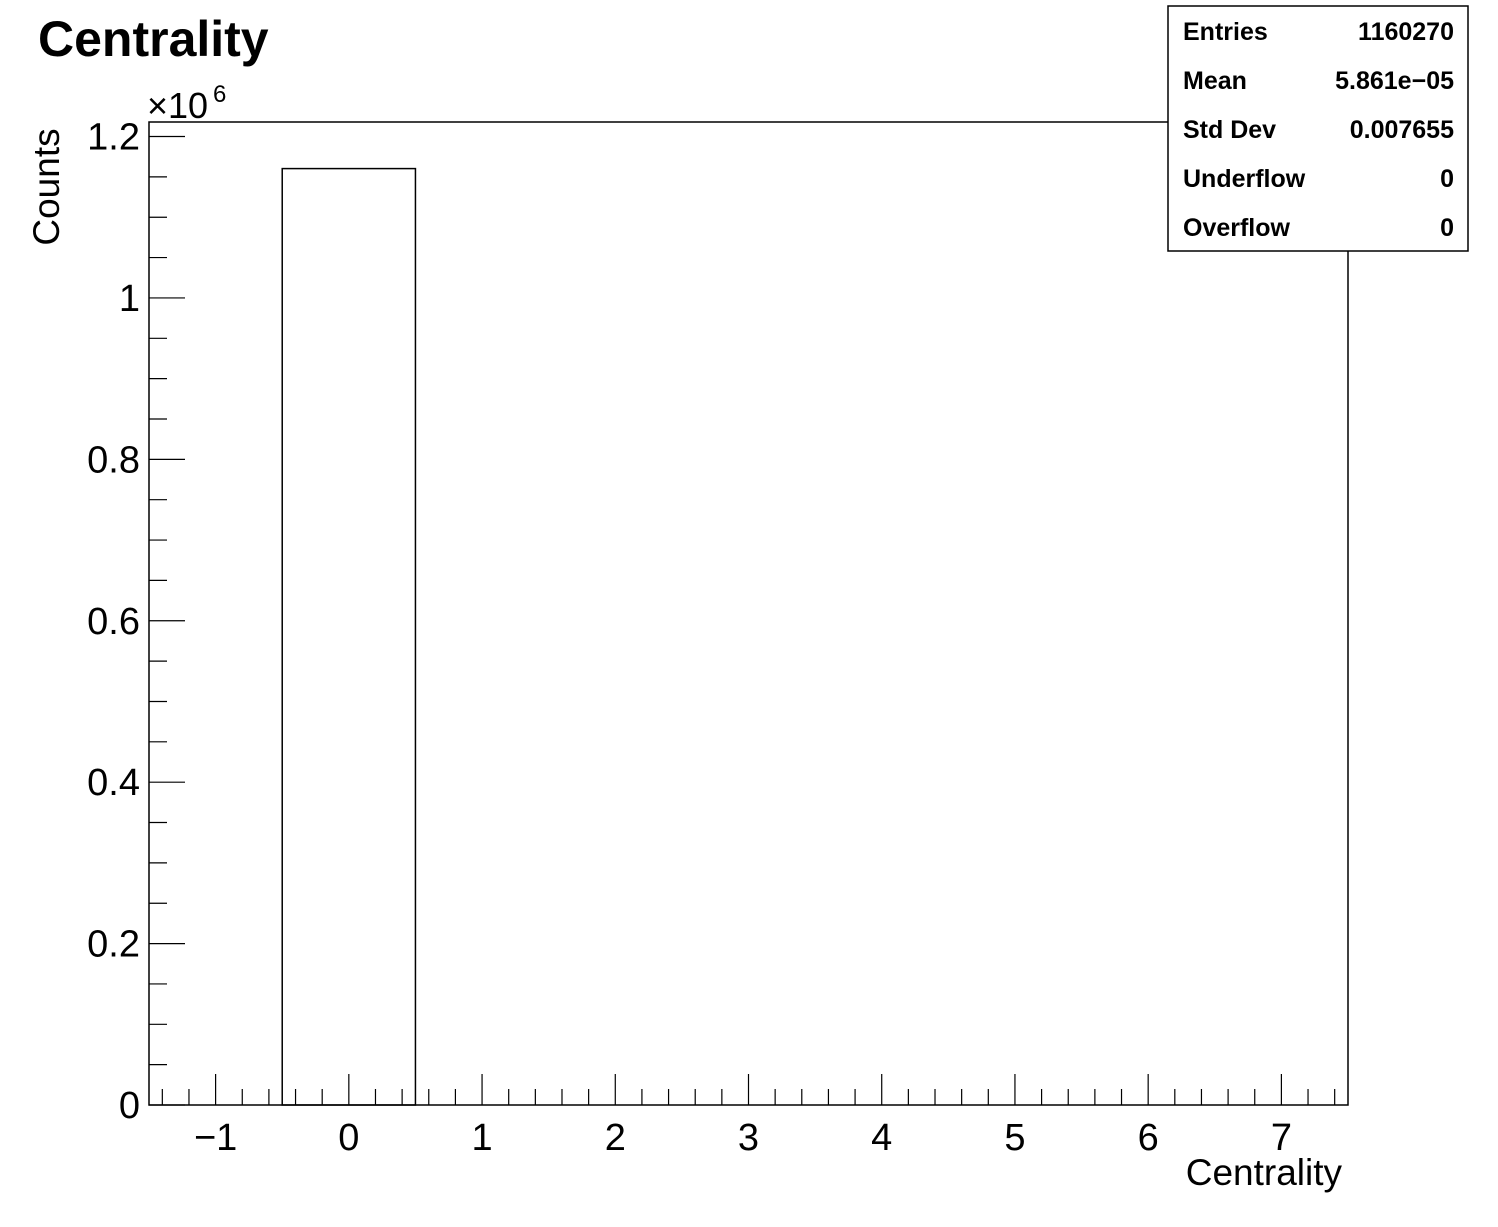 The height and width of the screenshot is (1227, 1498). I want to click on x-tick-label: 1, so click(481, 1138).